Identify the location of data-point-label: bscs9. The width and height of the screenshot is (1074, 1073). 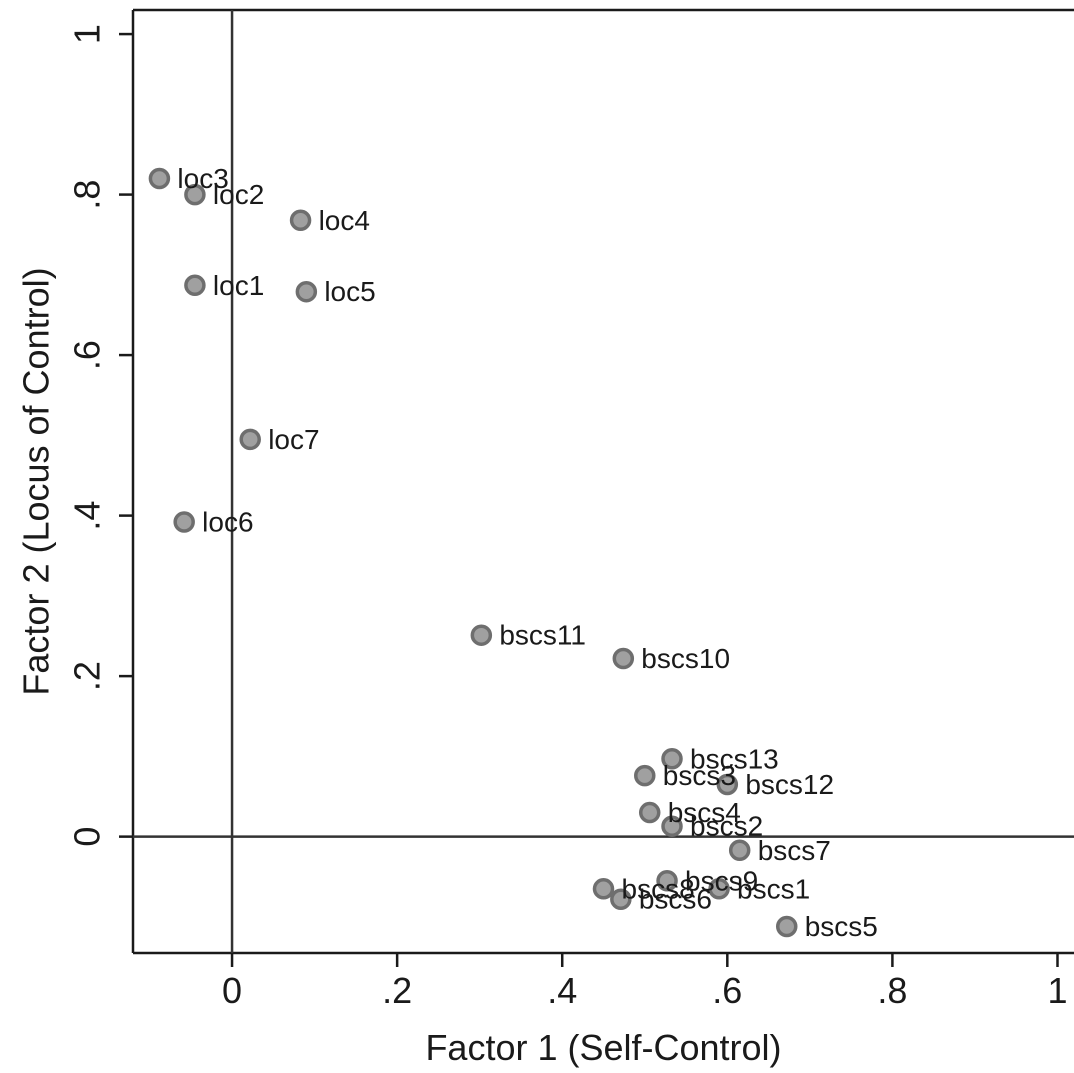
(721, 880).